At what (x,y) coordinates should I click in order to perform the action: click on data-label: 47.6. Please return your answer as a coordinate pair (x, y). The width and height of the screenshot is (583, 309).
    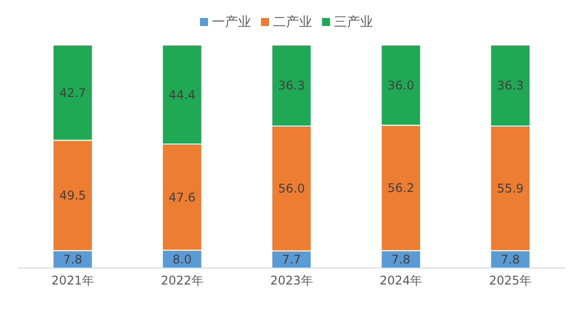
    Looking at the image, I should click on (182, 197).